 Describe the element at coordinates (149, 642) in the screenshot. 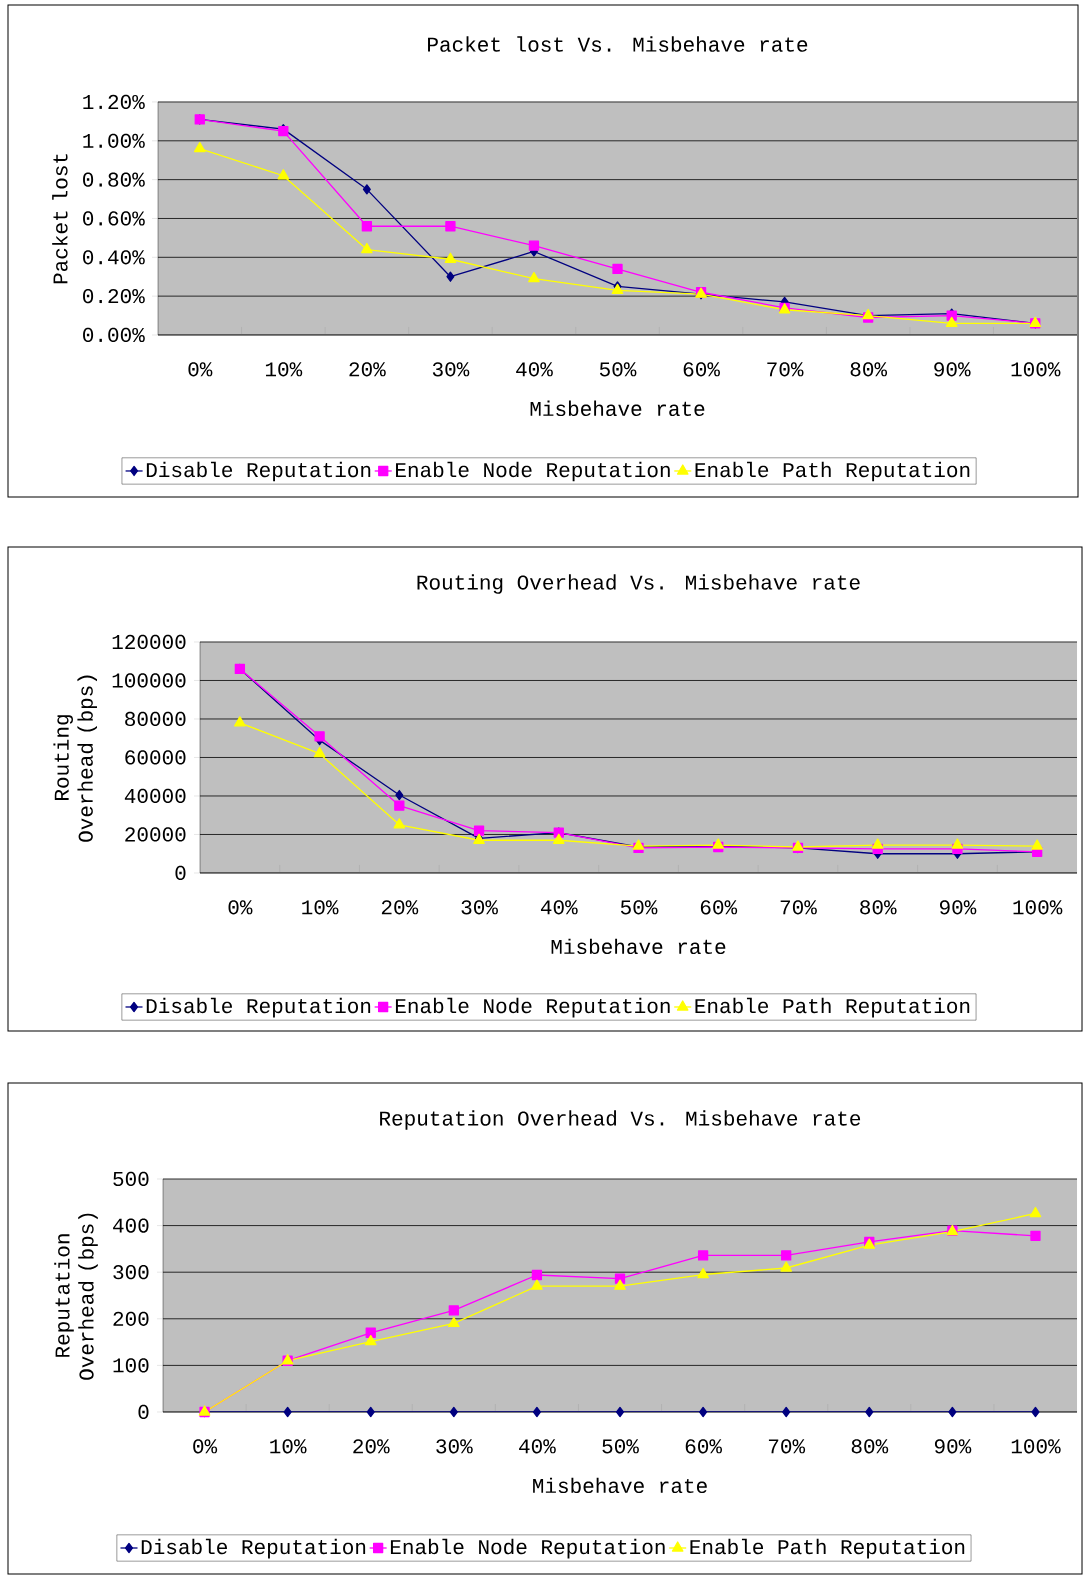

I see `y-tick-label: 120000` at that location.